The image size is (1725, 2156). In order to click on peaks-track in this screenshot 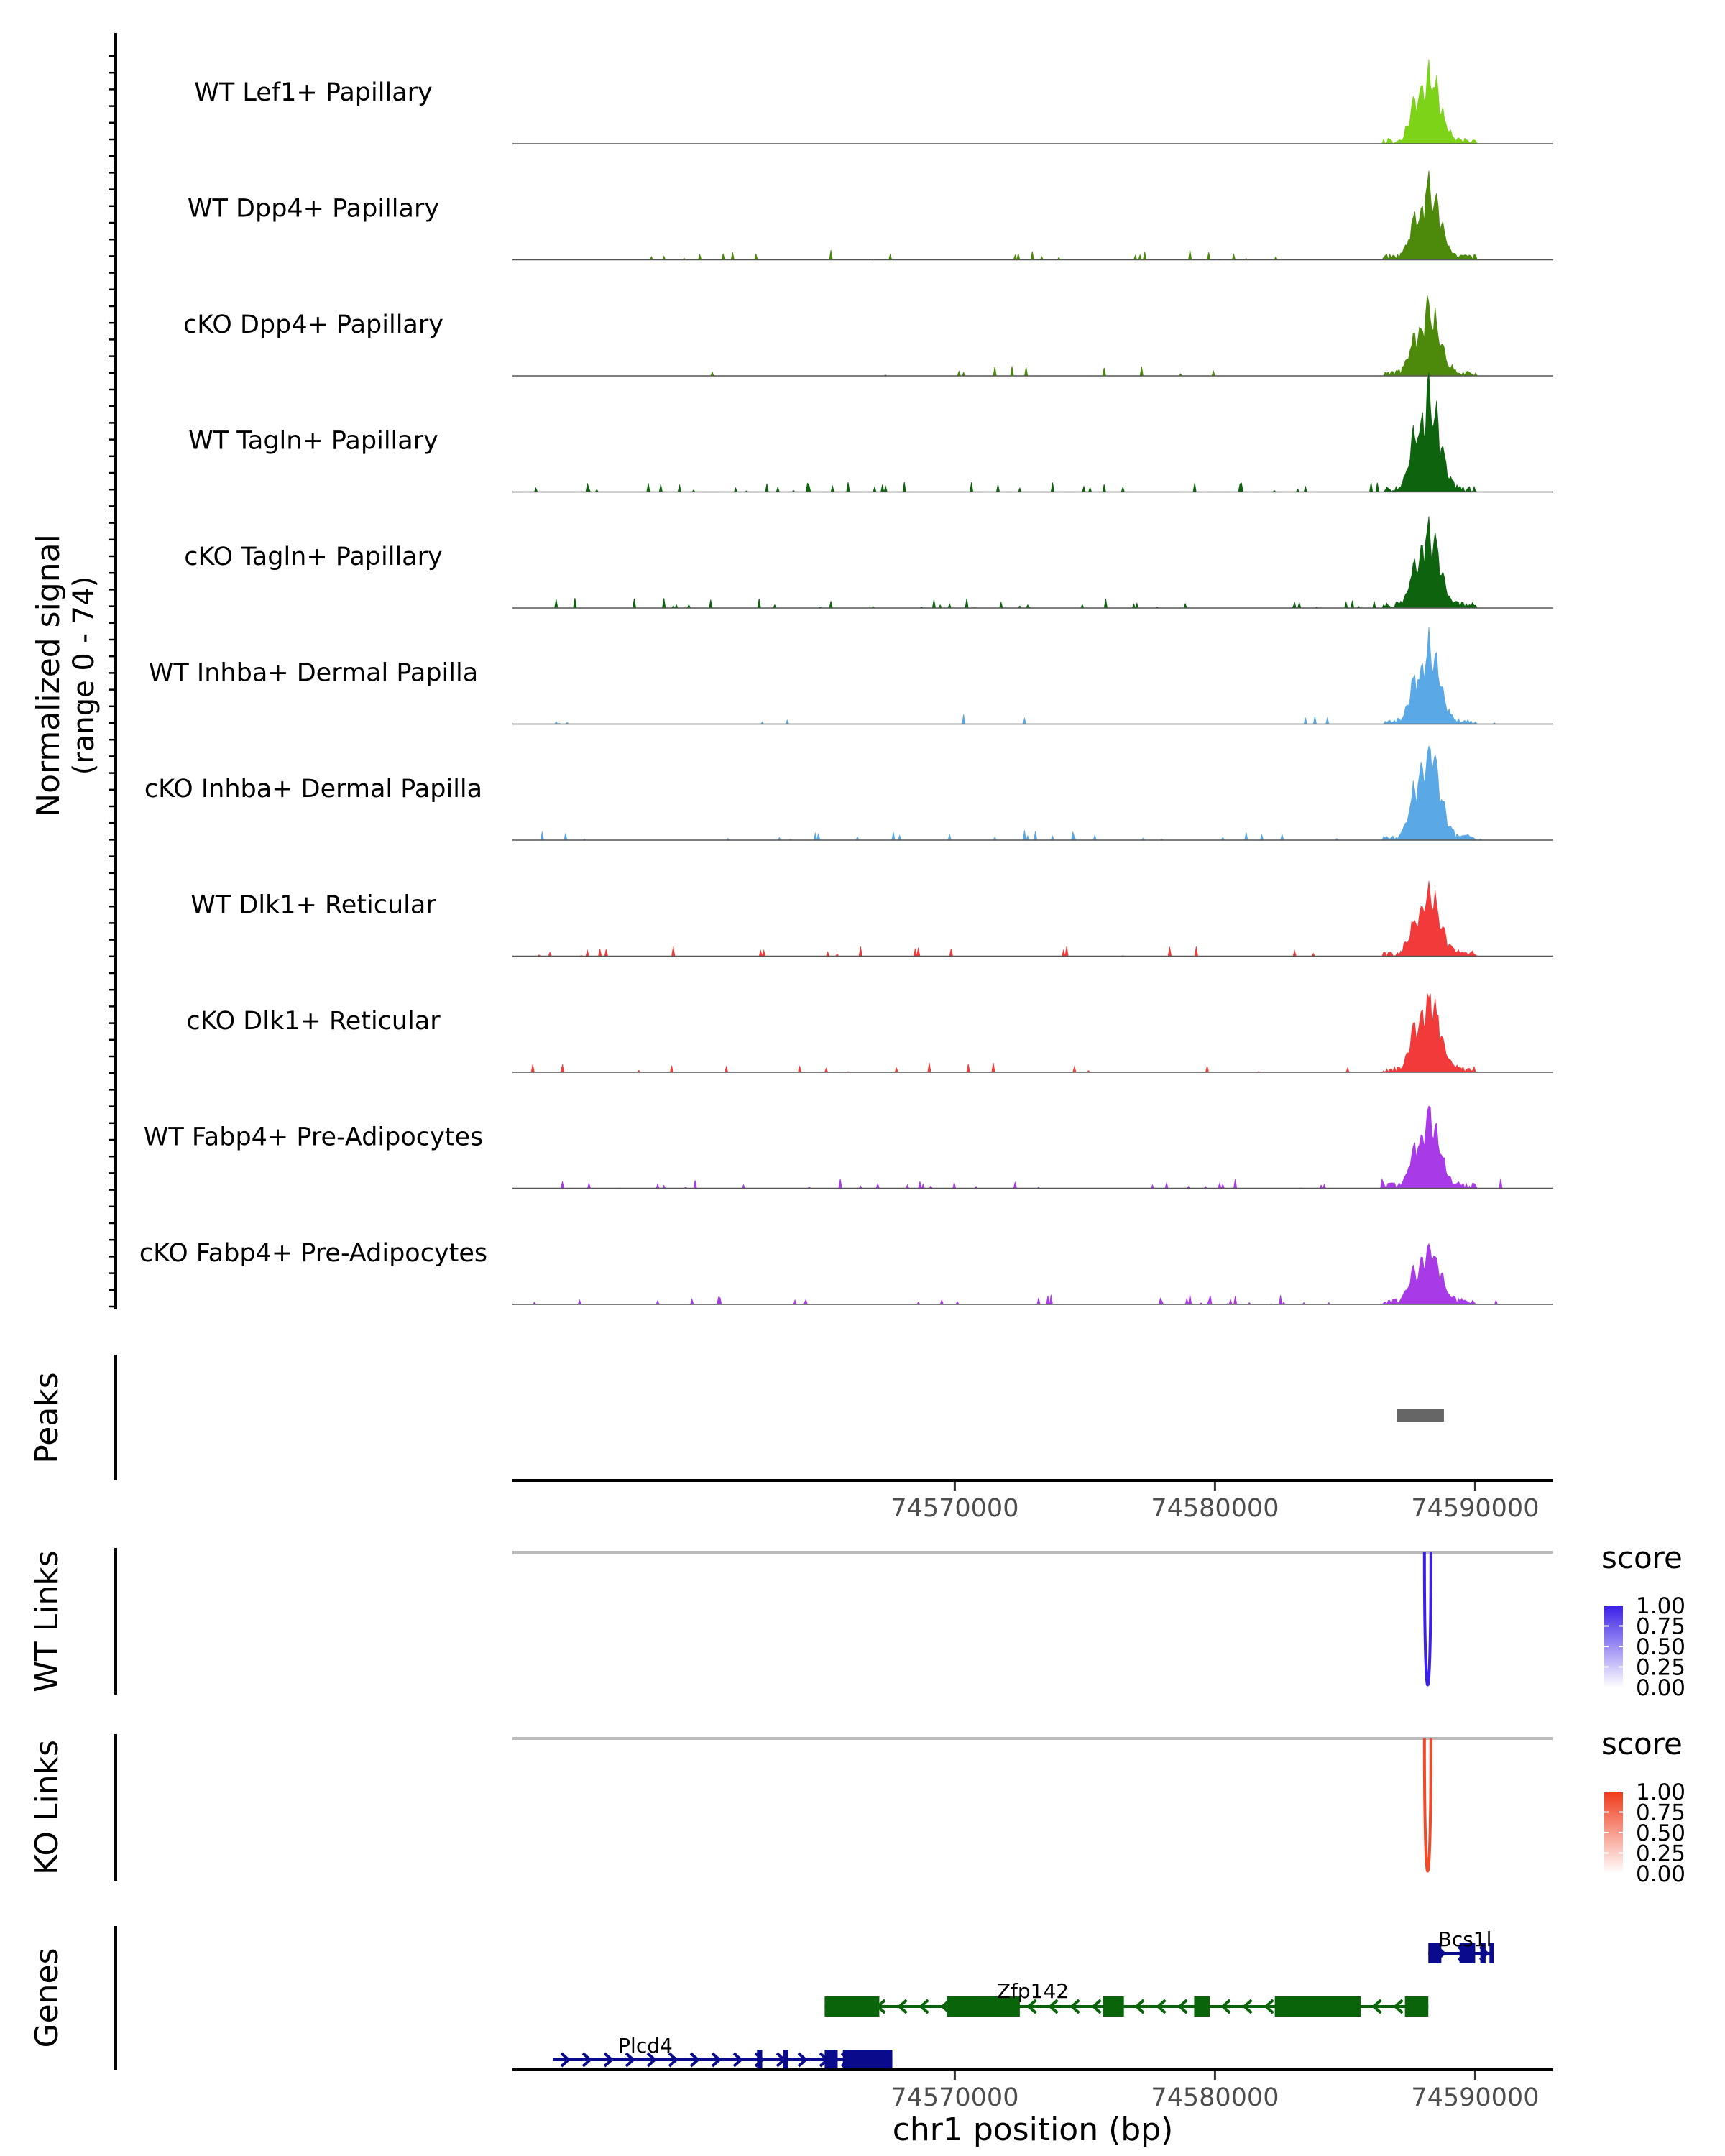, I will do `click(1420, 1415)`.